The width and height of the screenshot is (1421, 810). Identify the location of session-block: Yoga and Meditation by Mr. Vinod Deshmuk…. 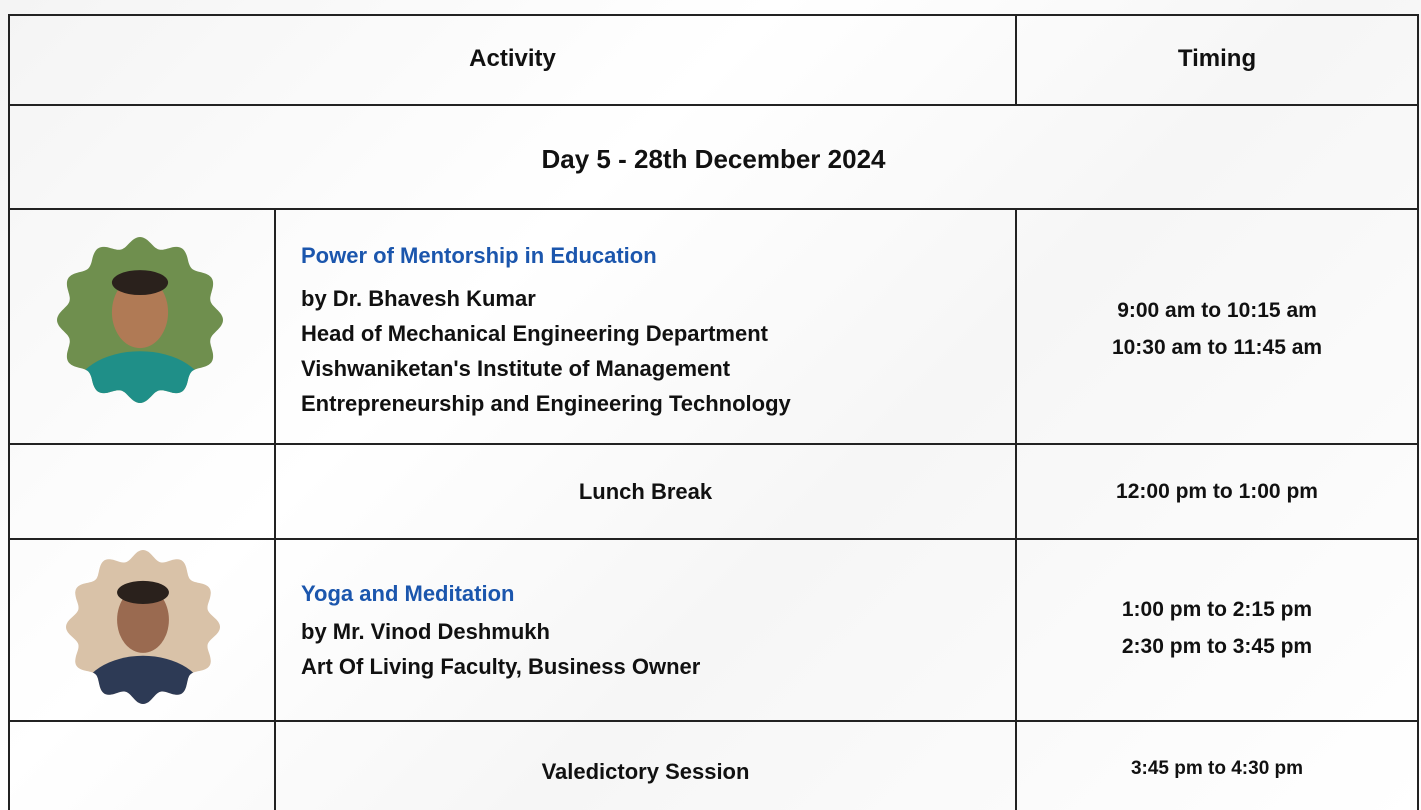
(500, 630).